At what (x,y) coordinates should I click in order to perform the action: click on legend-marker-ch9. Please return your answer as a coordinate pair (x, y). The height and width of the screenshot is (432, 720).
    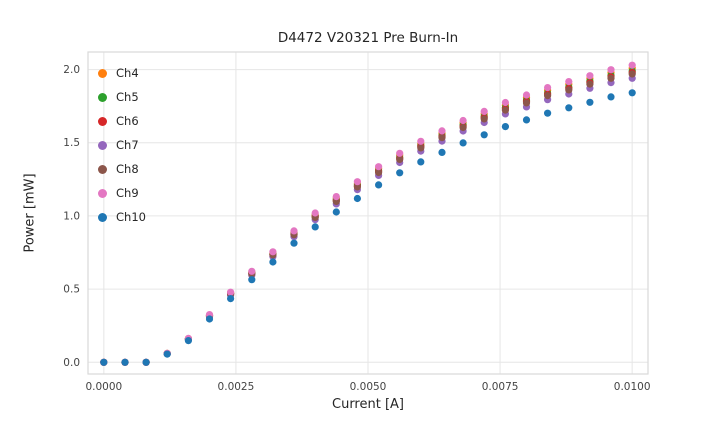
    Looking at the image, I should click on (102, 193).